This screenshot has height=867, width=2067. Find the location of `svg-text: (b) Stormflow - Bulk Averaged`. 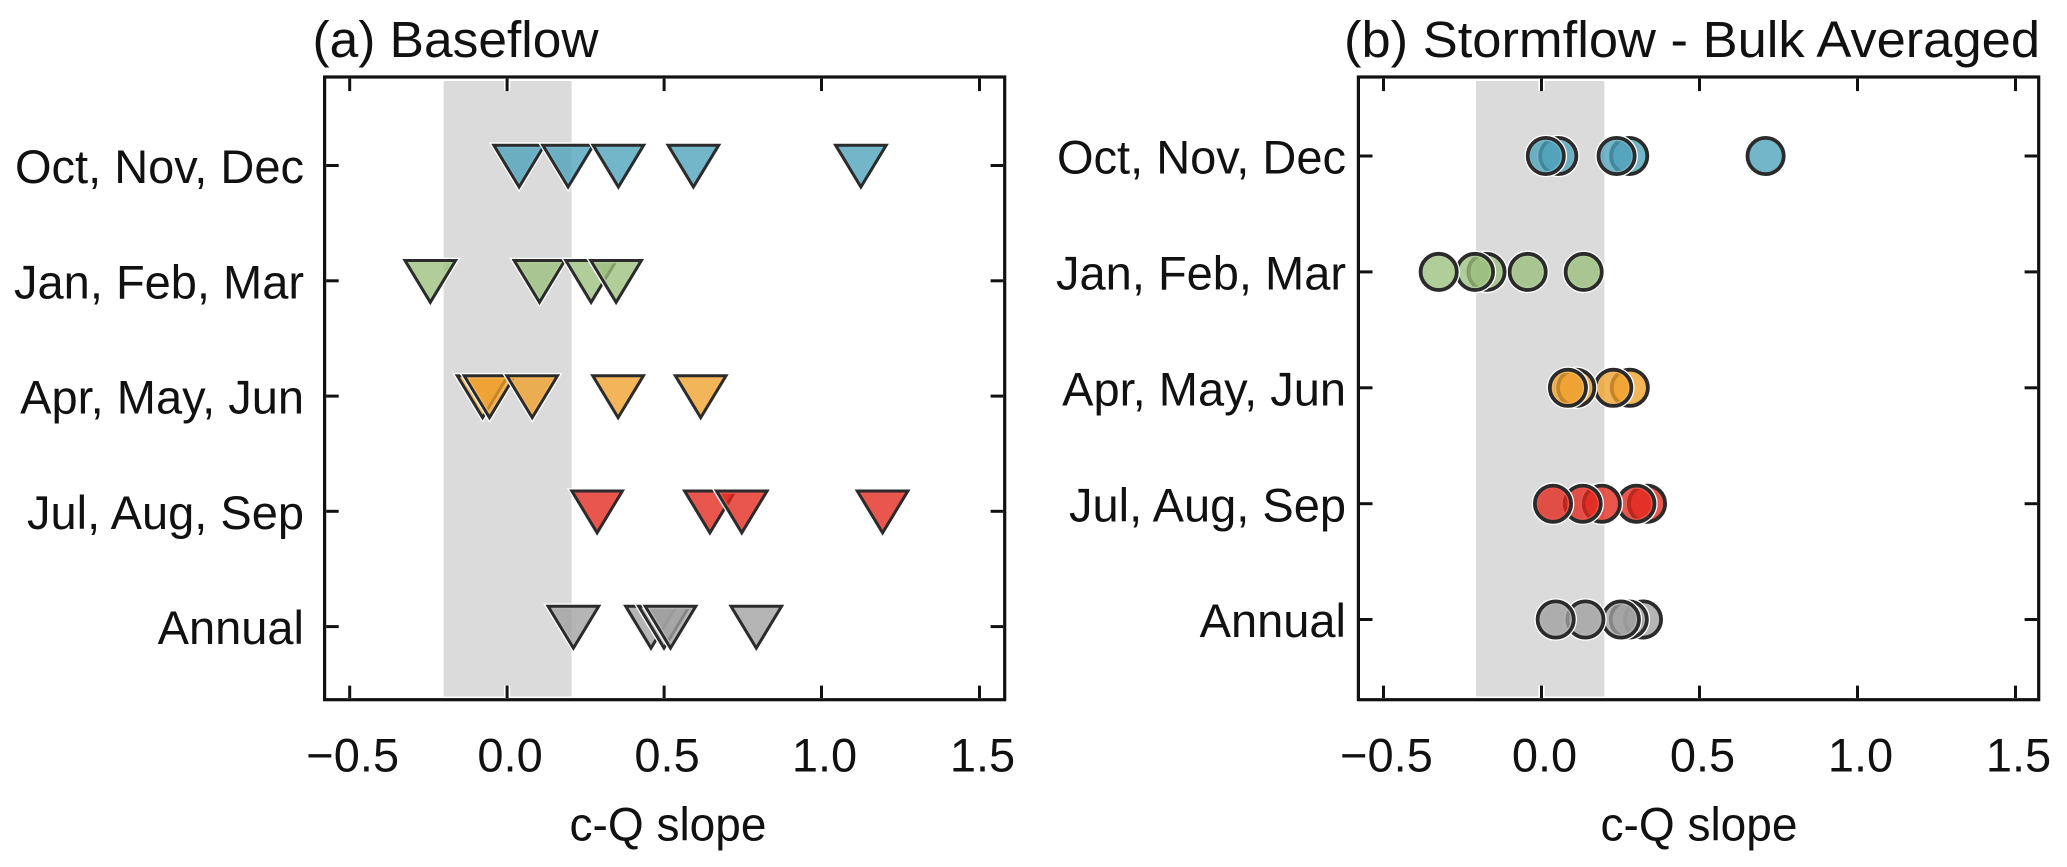

svg-text: (b) Stormflow - Bulk Averaged is located at coordinates (1692, 39).